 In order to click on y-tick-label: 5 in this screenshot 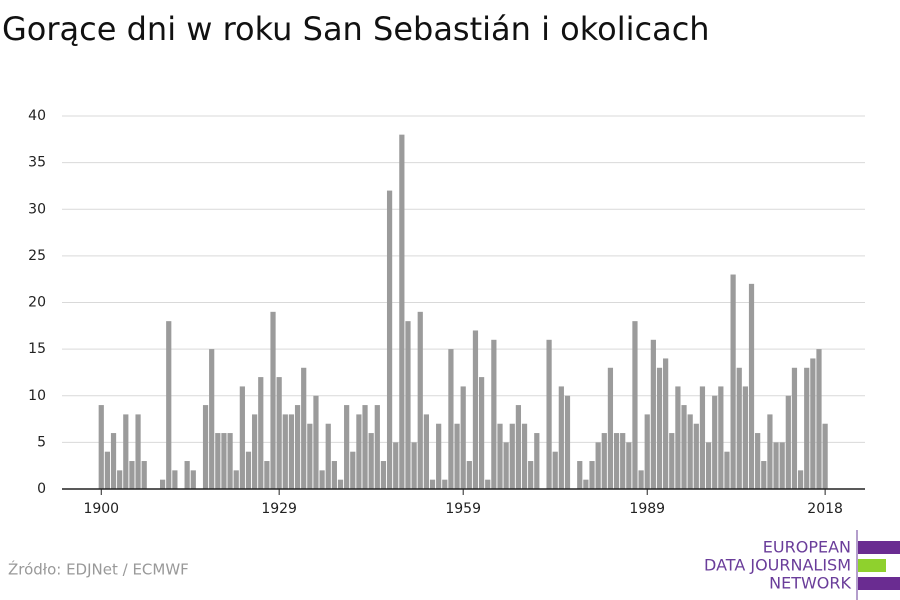, I will do `click(41, 442)`.